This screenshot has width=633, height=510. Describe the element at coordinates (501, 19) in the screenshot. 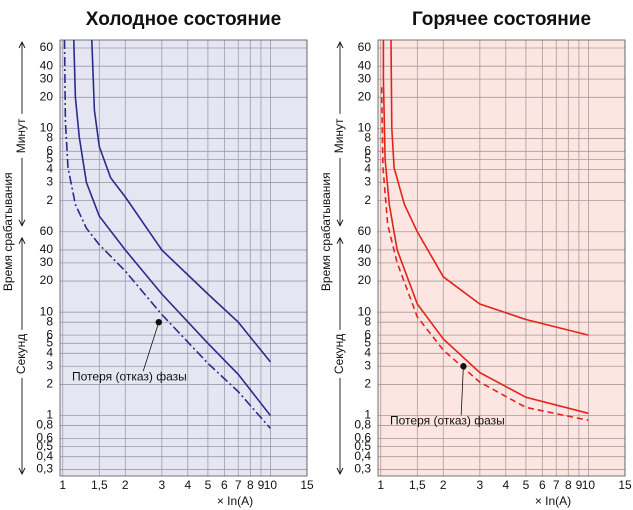

I see `chart-title: Горячее состояние` at that location.